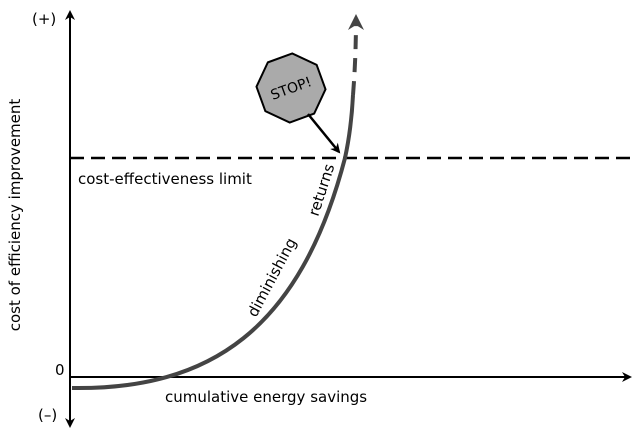  I want to click on limit-label: cost-effectiveness limit, so click(165, 179).